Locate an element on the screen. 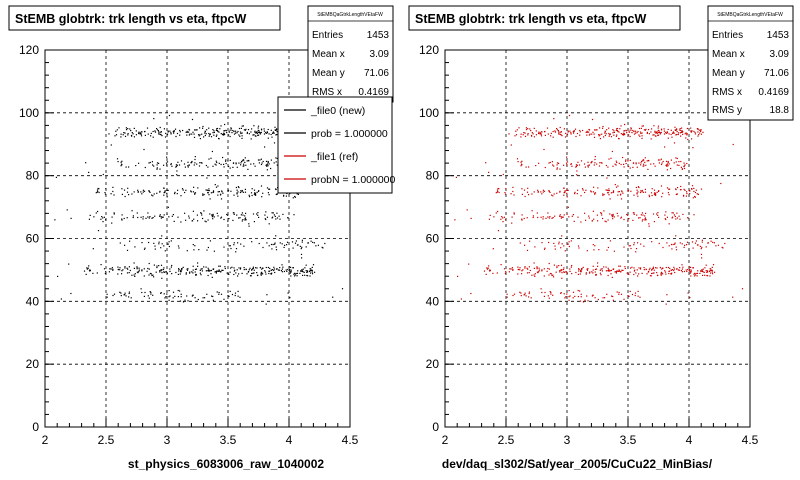 This screenshot has height=480, width=800. stats-value-left: 1453 is located at coordinates (378, 35).